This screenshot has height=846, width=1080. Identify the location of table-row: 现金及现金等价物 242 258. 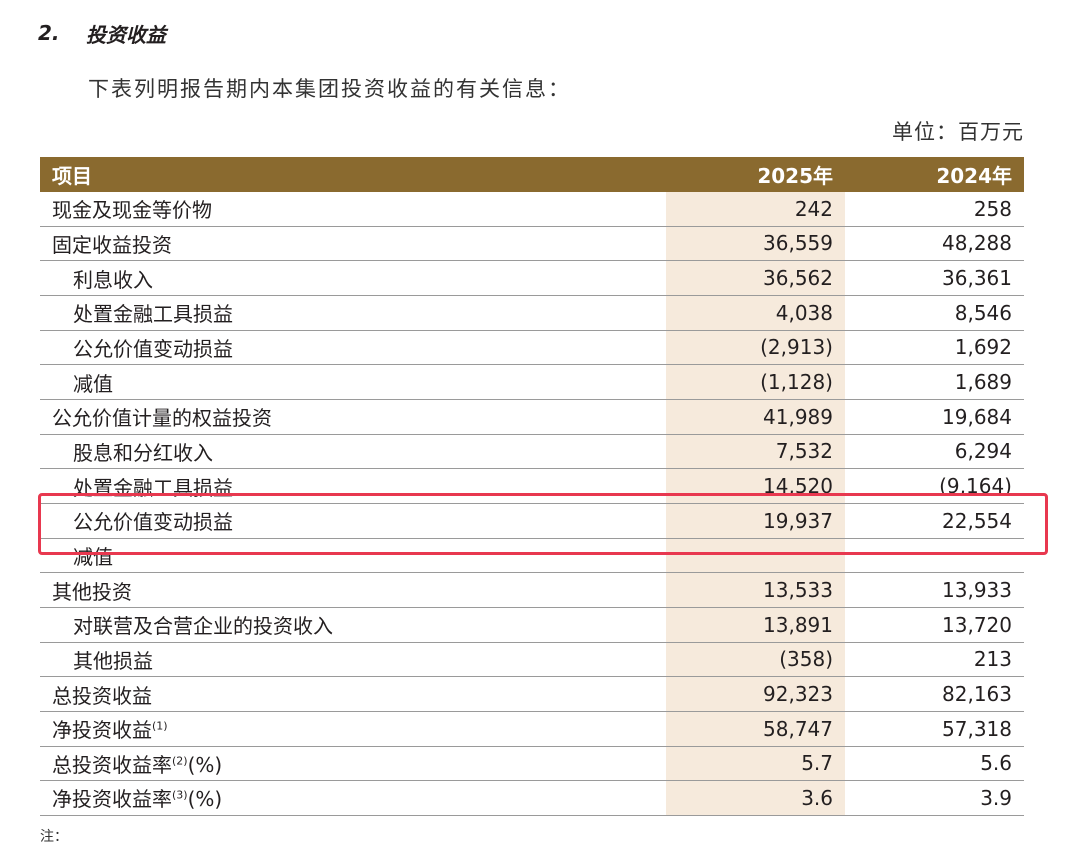
(532, 209).